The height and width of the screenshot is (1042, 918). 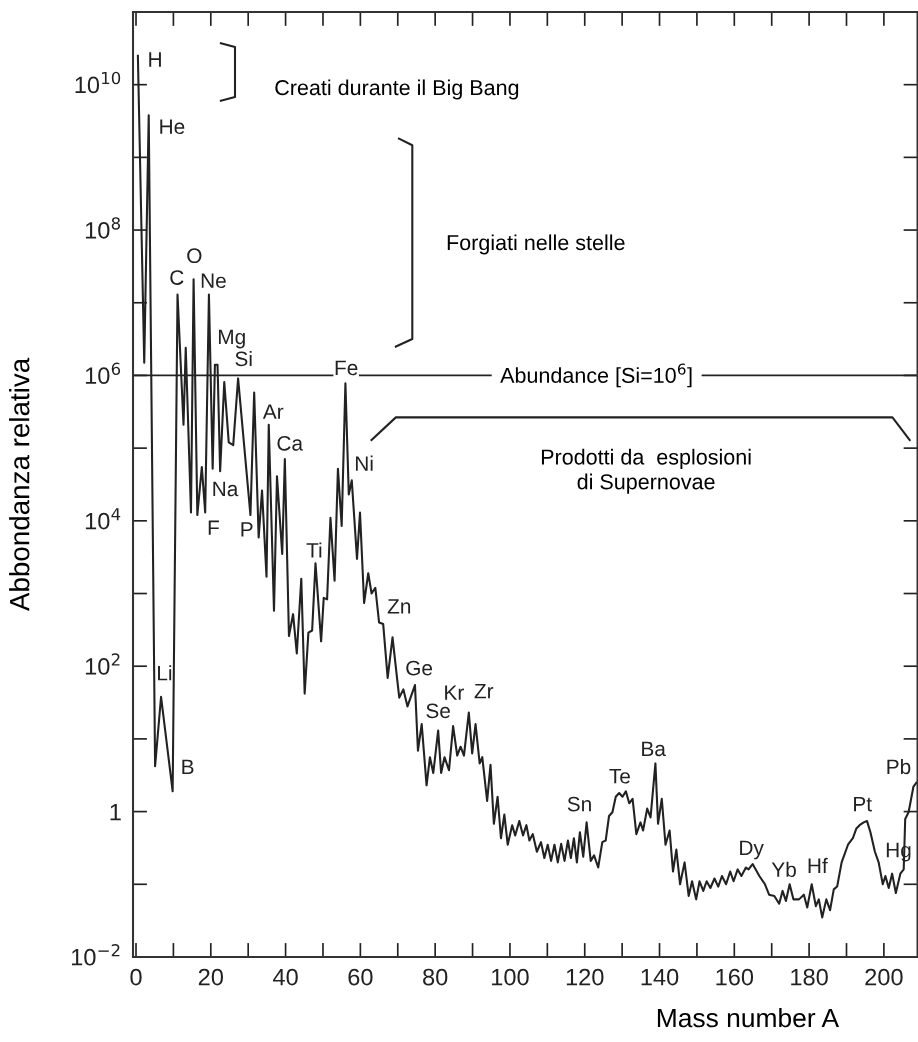 What do you see at coordinates (188, 767) in the screenshot?
I see `annotation: B` at bounding box center [188, 767].